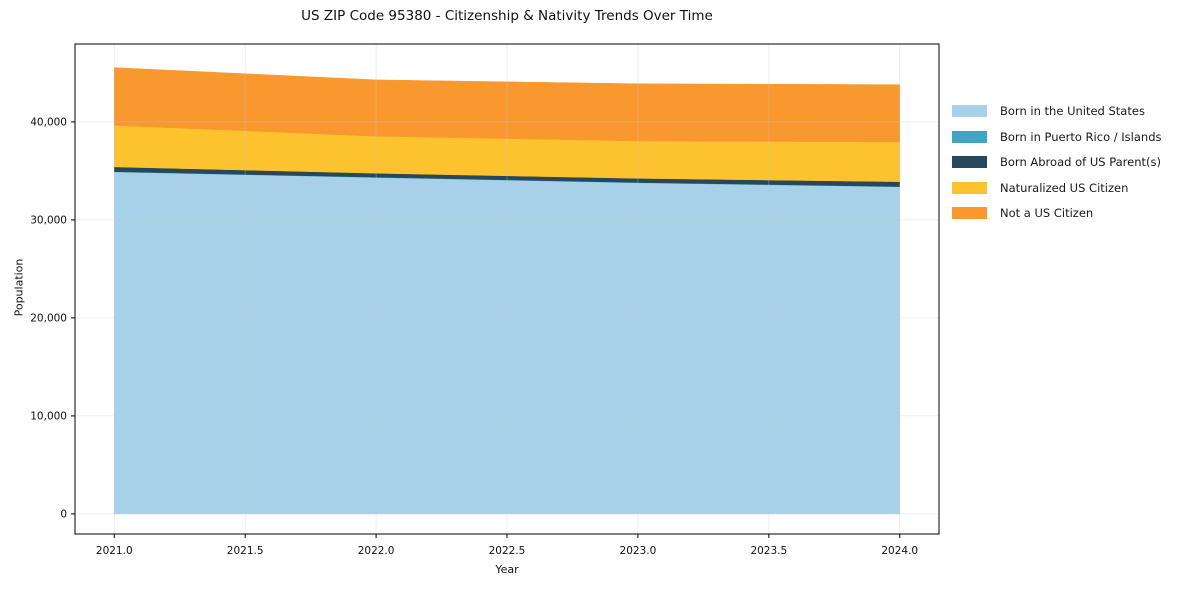 The width and height of the screenshot is (1189, 590). I want to click on legend-item-5: Not a US Citizen, so click(1057, 213).